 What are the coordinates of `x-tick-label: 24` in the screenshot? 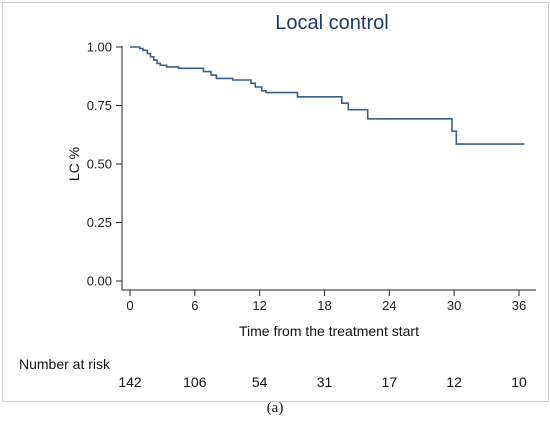 It's located at (389, 305).